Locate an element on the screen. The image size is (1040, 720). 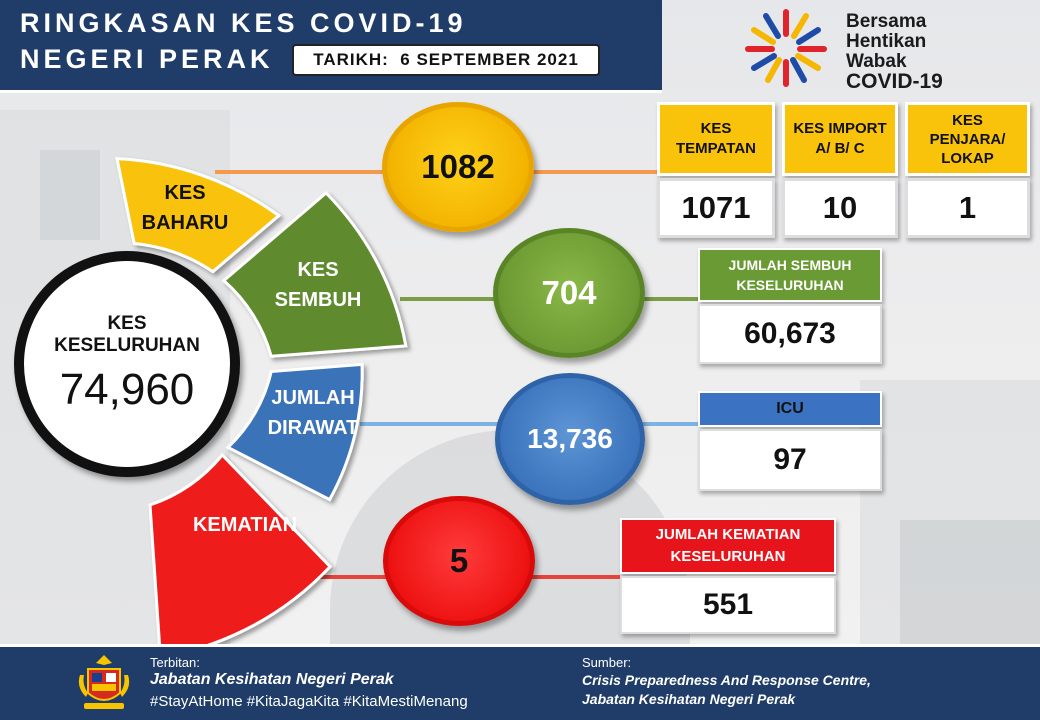
total-cases-circle: KES KESELURUHAN 74,960 is located at coordinates (127, 364).